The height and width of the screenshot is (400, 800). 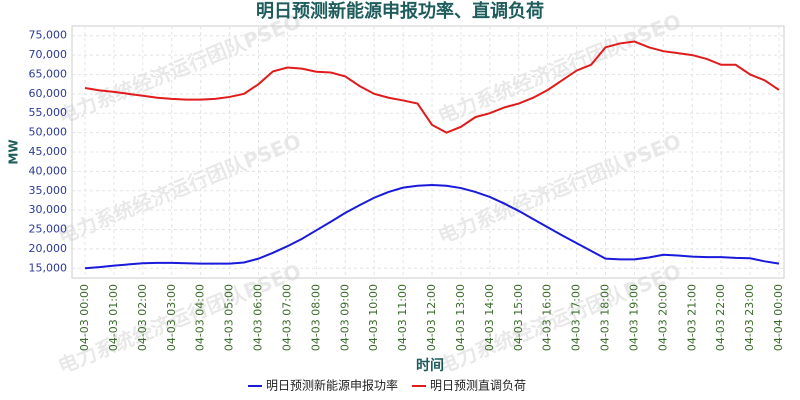 What do you see at coordinates (48, 112) in the screenshot?
I see `y-tick-label: 55,000` at bounding box center [48, 112].